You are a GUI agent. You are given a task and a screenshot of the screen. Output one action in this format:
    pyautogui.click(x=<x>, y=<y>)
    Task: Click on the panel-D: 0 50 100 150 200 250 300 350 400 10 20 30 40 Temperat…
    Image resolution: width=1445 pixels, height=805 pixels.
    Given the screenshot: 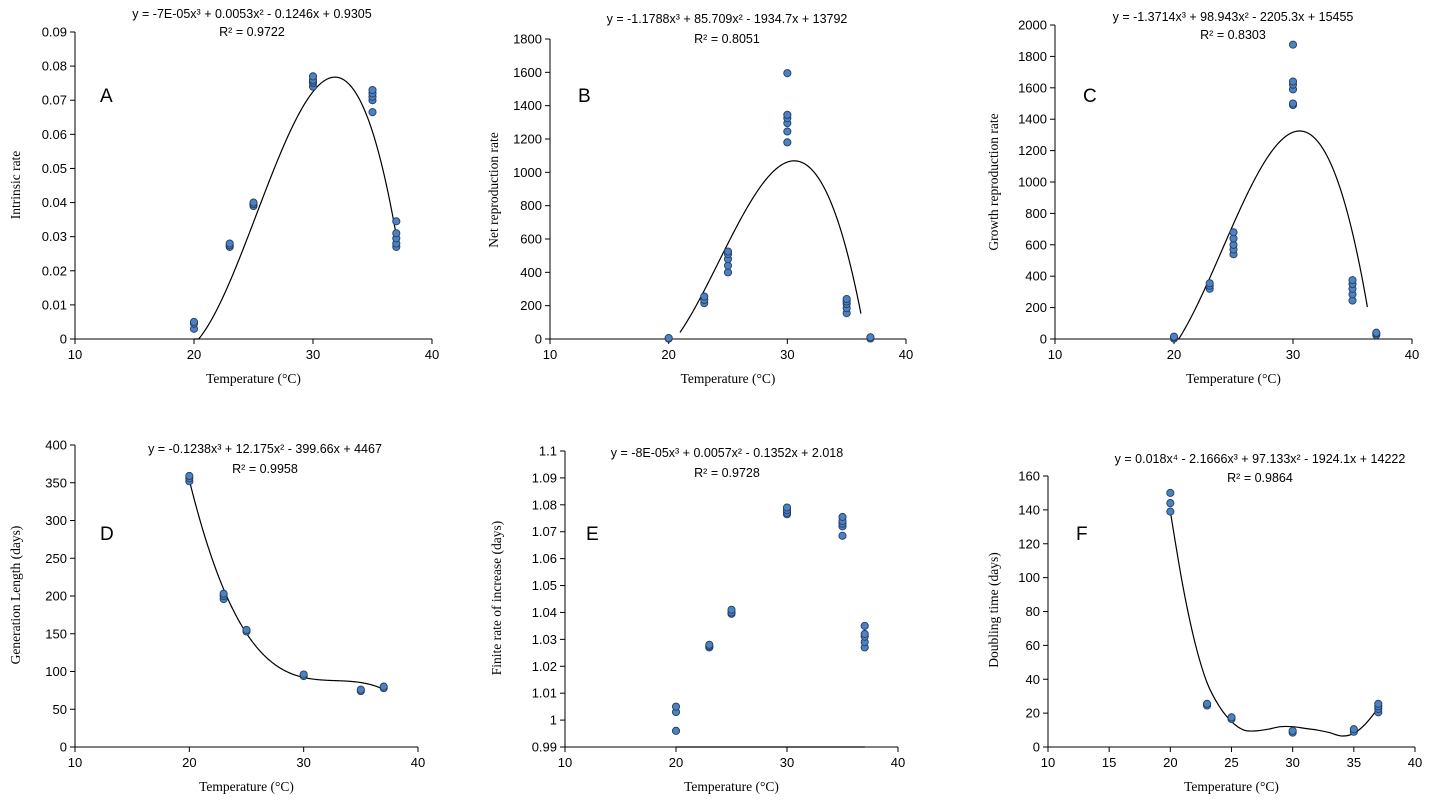 What is the action you would take?
    pyautogui.click(x=216, y=616)
    